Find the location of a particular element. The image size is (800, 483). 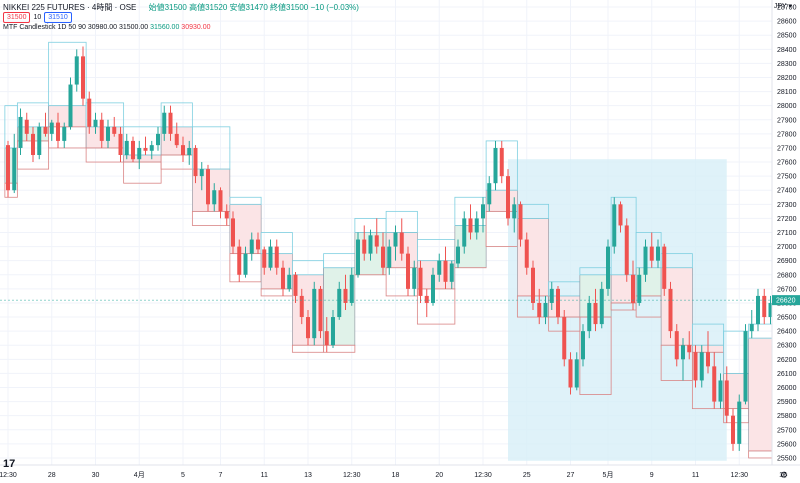

price-tick-label: 26500 is located at coordinates (787, 318).